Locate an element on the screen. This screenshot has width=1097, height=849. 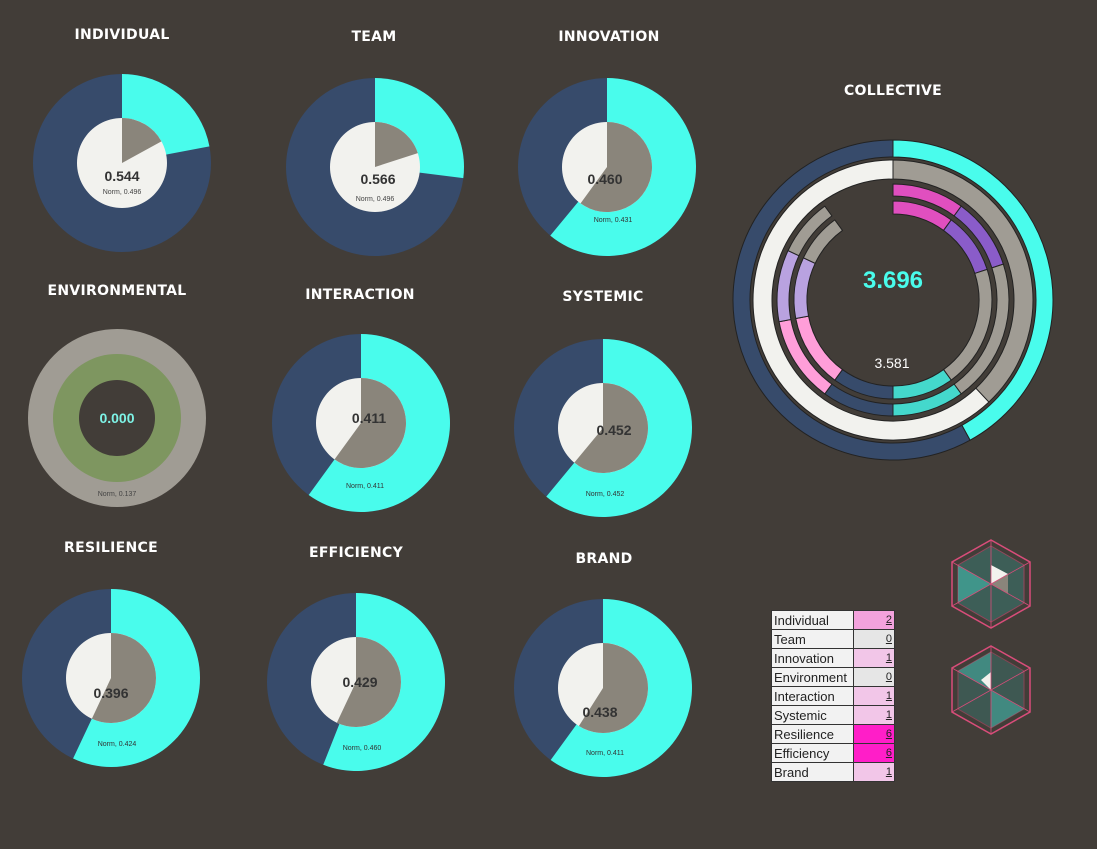
chart-title-brand: BRAND is located at coordinates (604, 559).